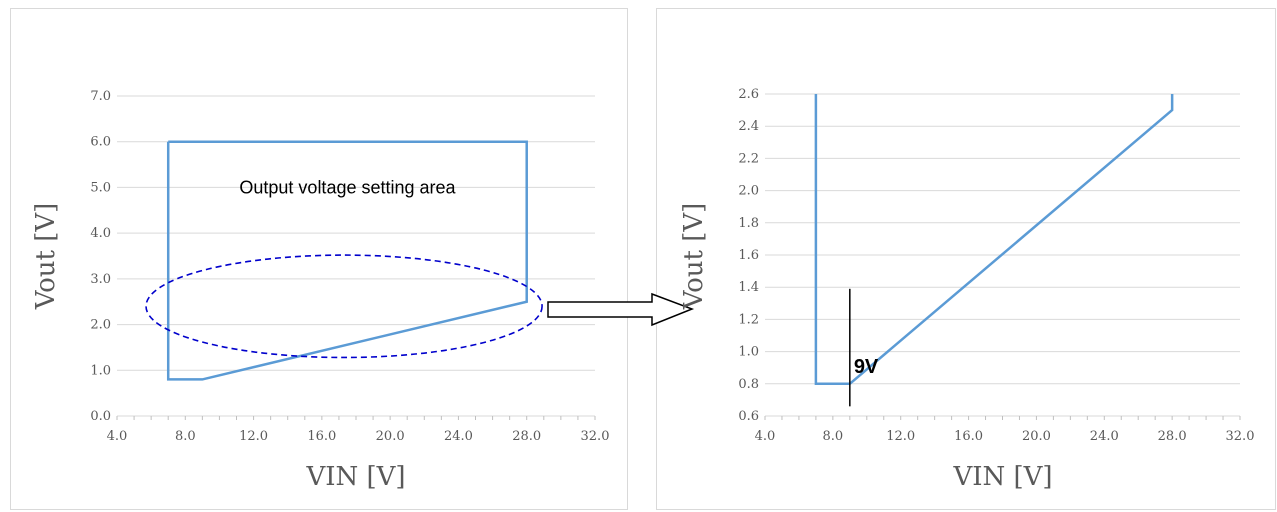  I want to click on y-tick-label: 1.2, so click(748, 319).